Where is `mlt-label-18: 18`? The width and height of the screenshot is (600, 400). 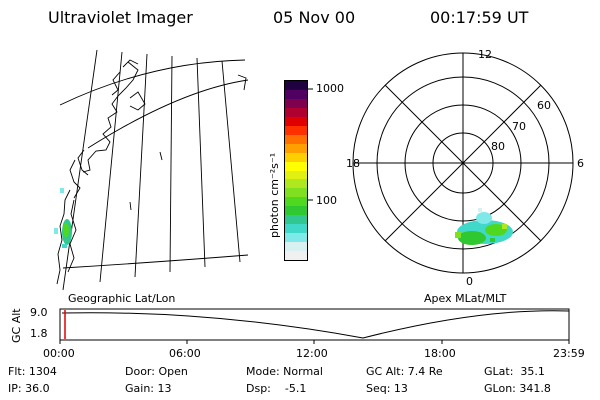
mlt-label-18: 18 is located at coordinates (353, 163).